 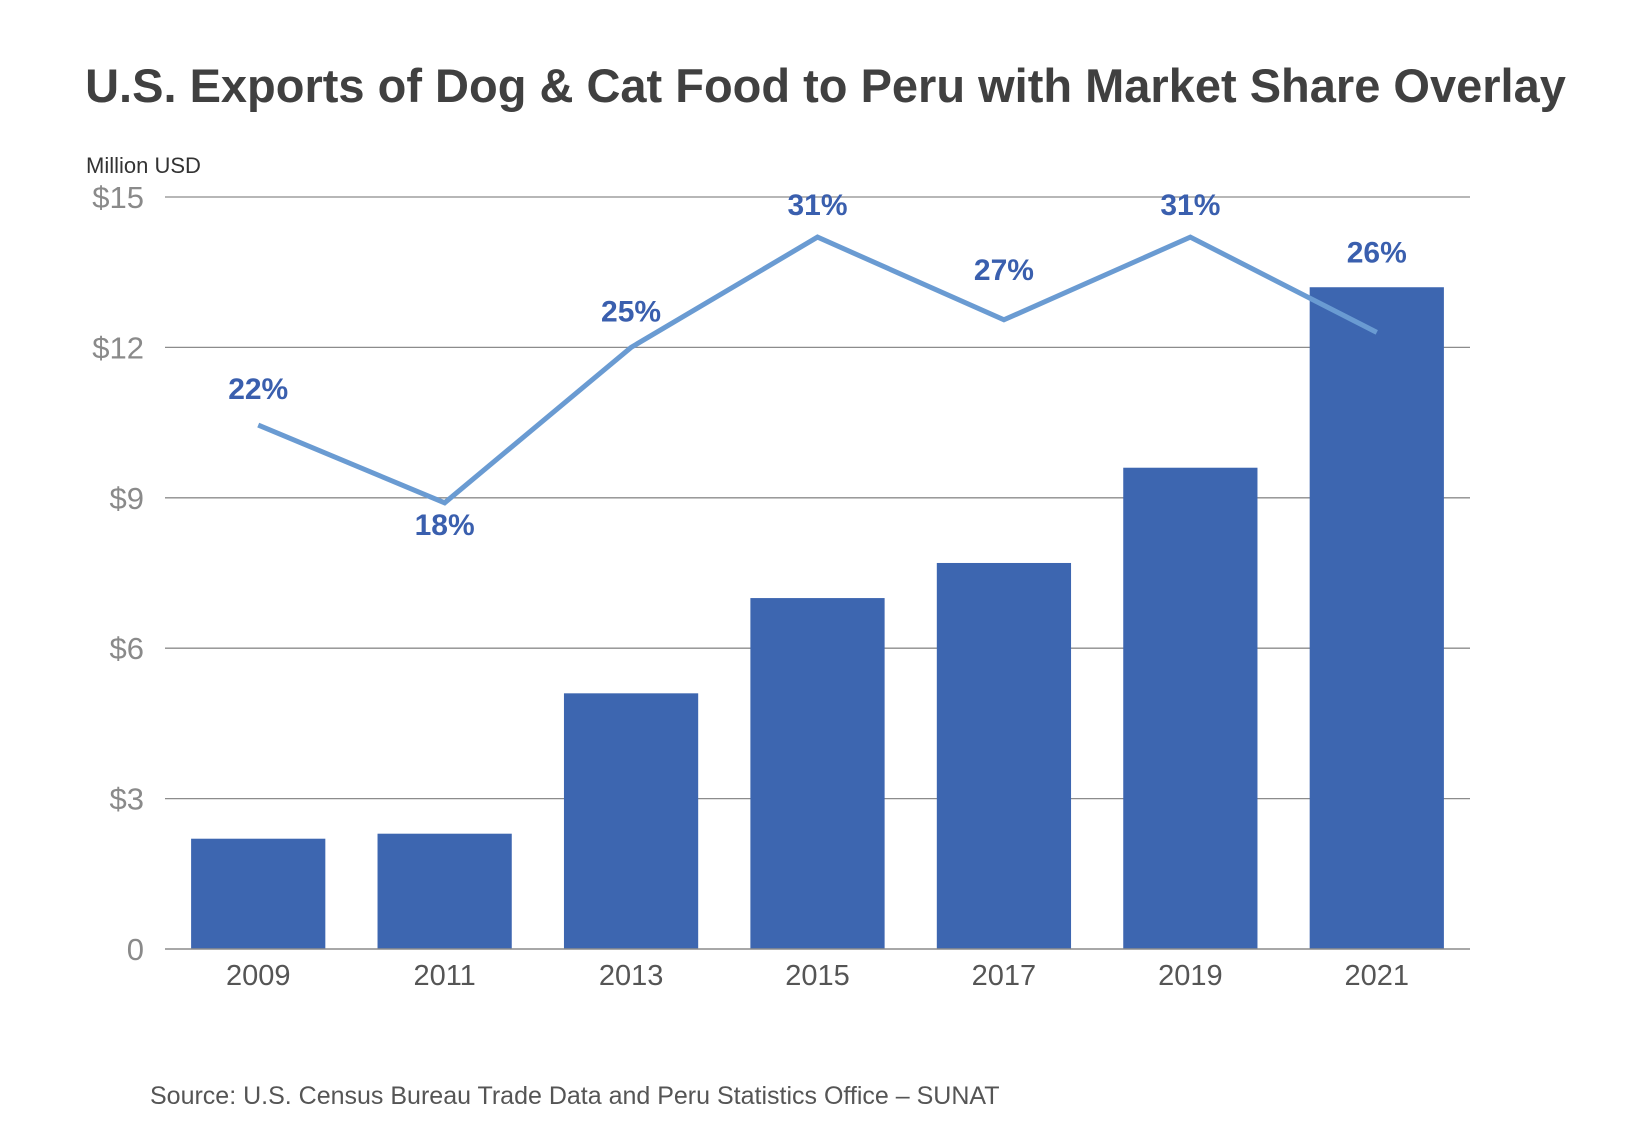 What do you see at coordinates (1190, 976) in the screenshot?
I see `x-tick-label: 2019` at bounding box center [1190, 976].